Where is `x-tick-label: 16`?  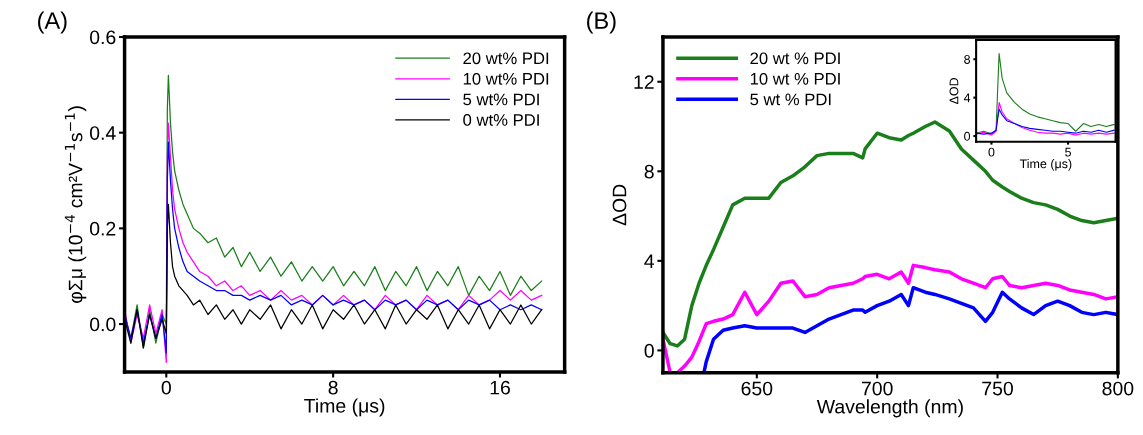 x-tick-label: 16 is located at coordinates (500, 387).